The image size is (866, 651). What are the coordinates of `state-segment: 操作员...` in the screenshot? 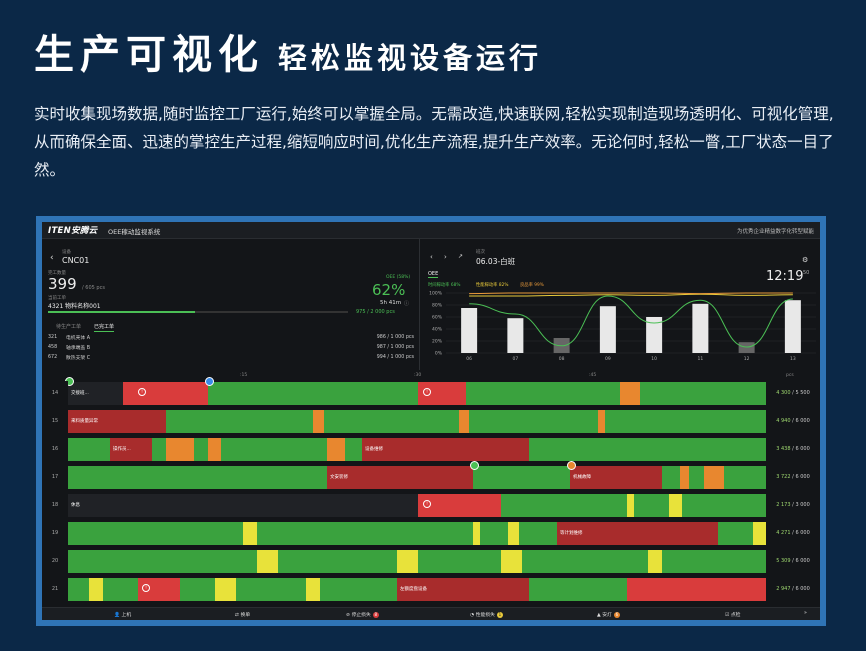 It's located at (131, 449).